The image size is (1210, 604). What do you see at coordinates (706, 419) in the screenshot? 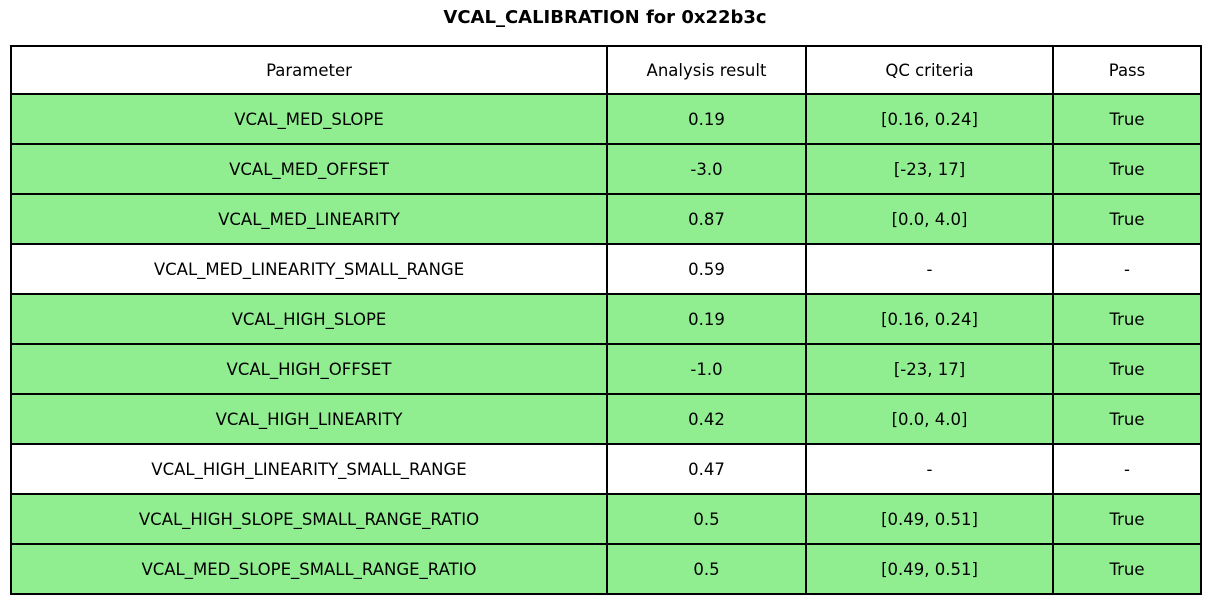
I see `cell-analysis-result: 0.42` at bounding box center [706, 419].